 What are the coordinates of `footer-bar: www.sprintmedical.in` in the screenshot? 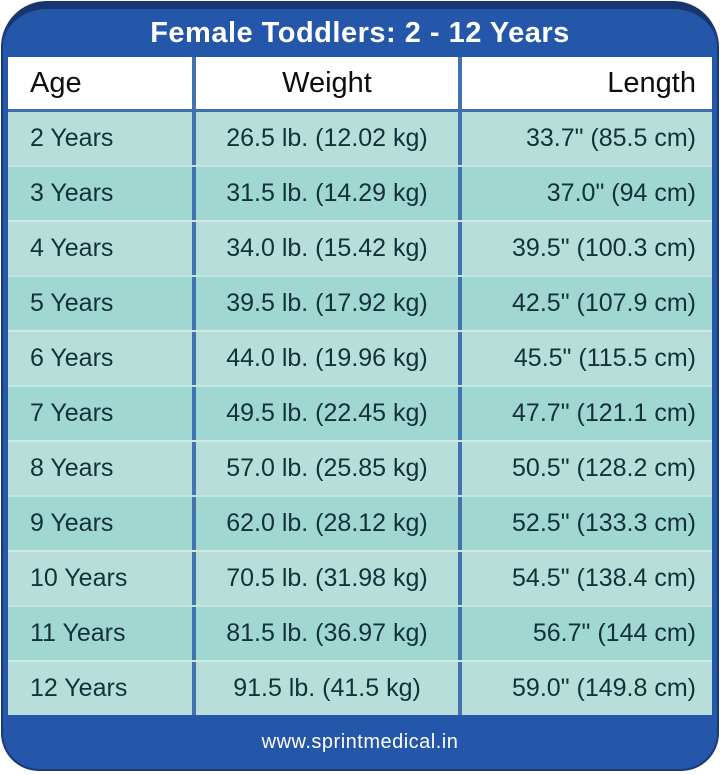 It's located at (360, 742).